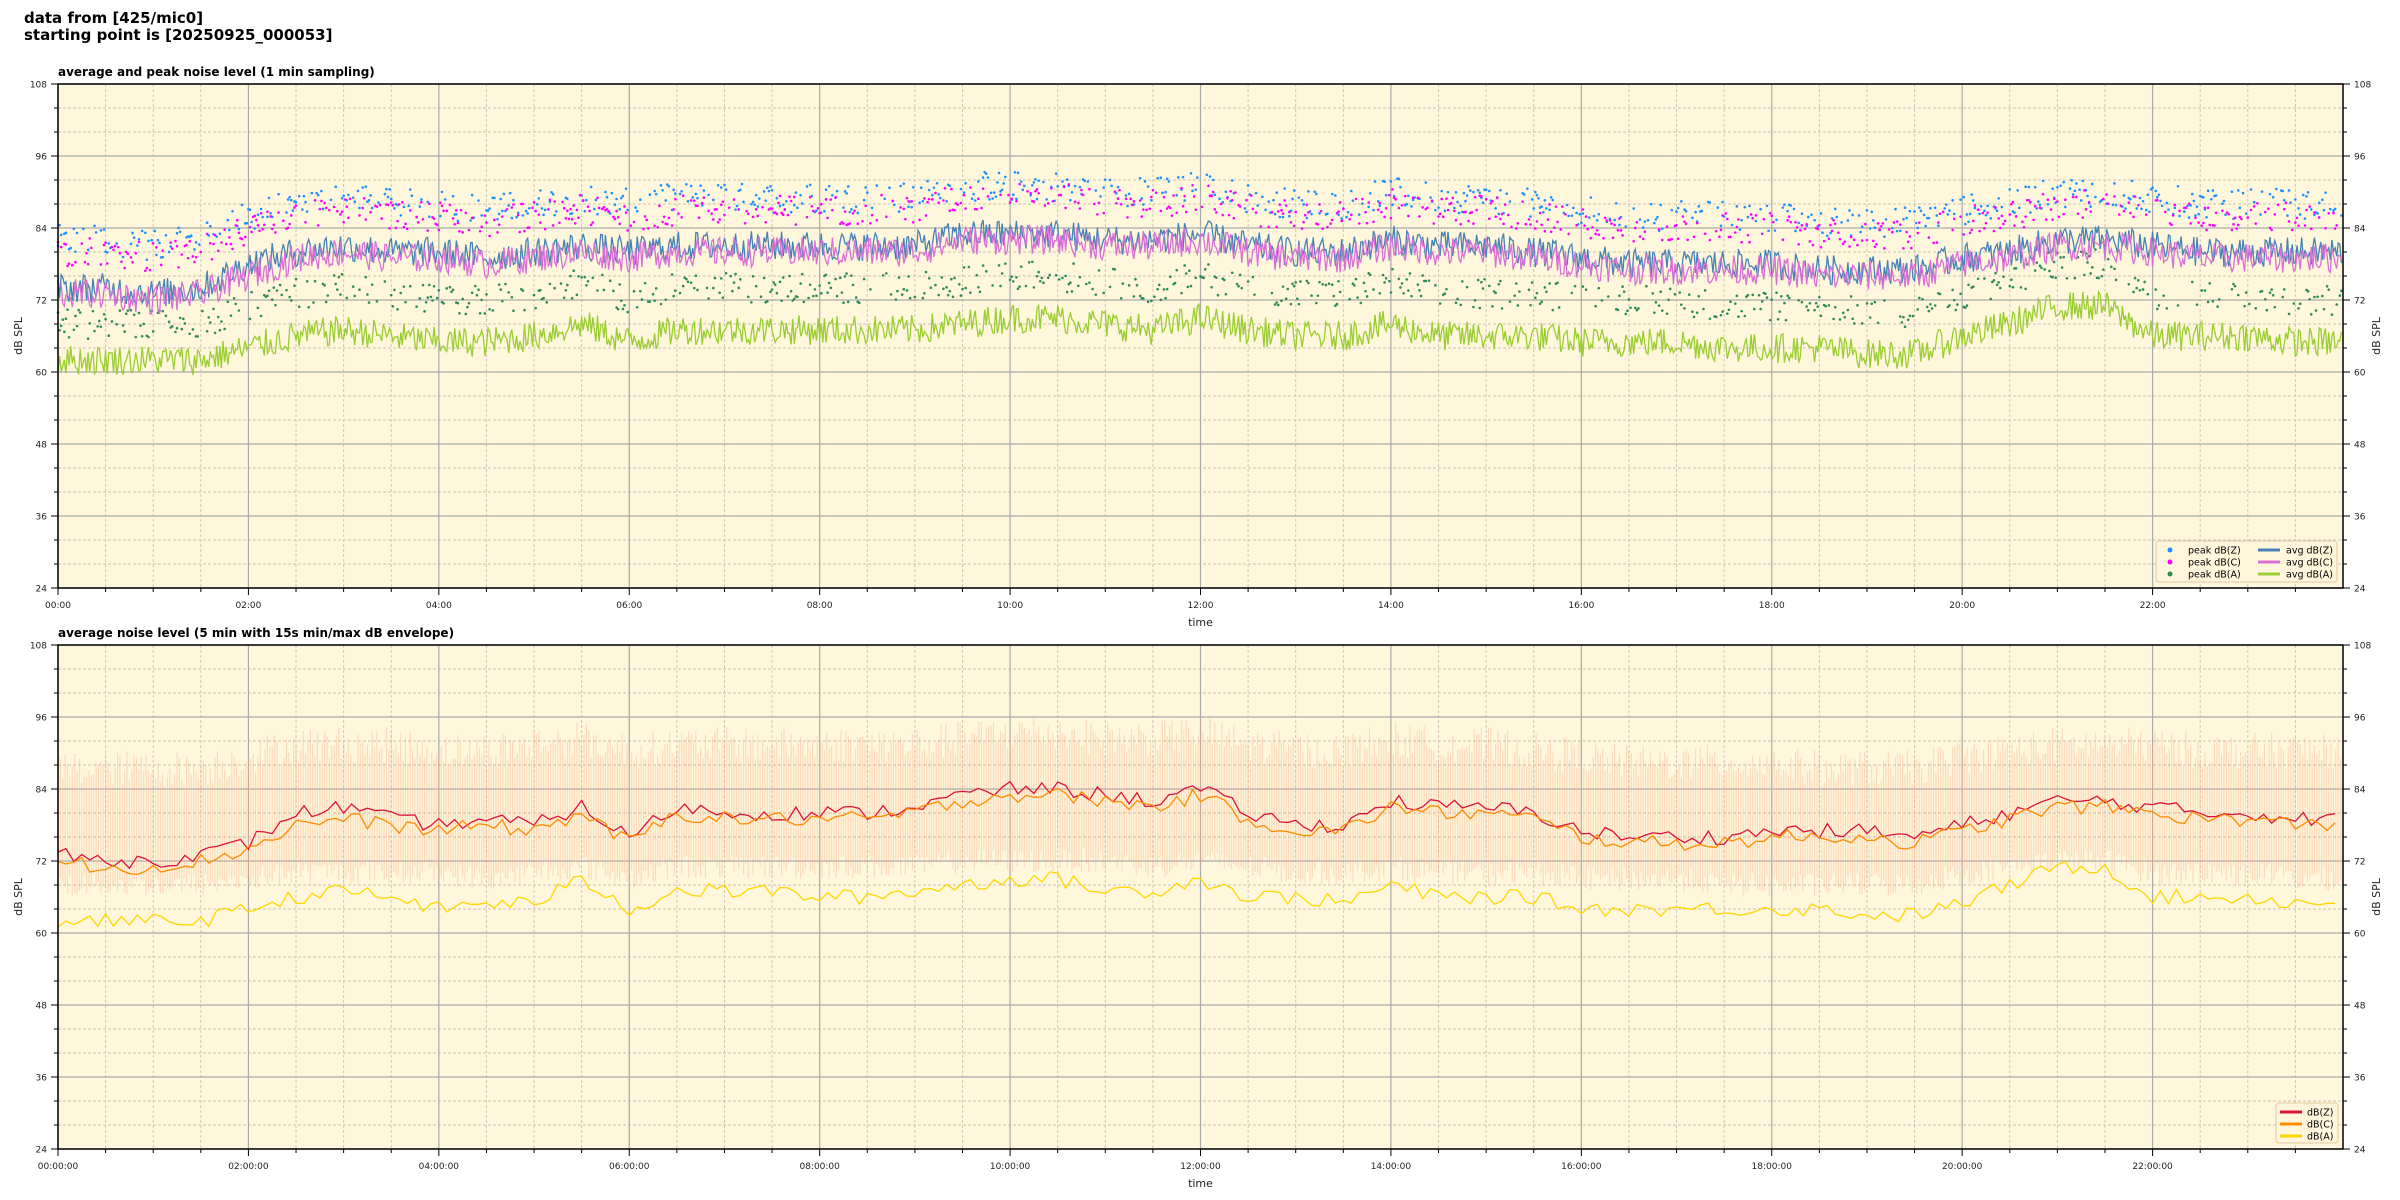  Describe the element at coordinates (2170, 574) in the screenshot. I see `legend-marker` at that location.